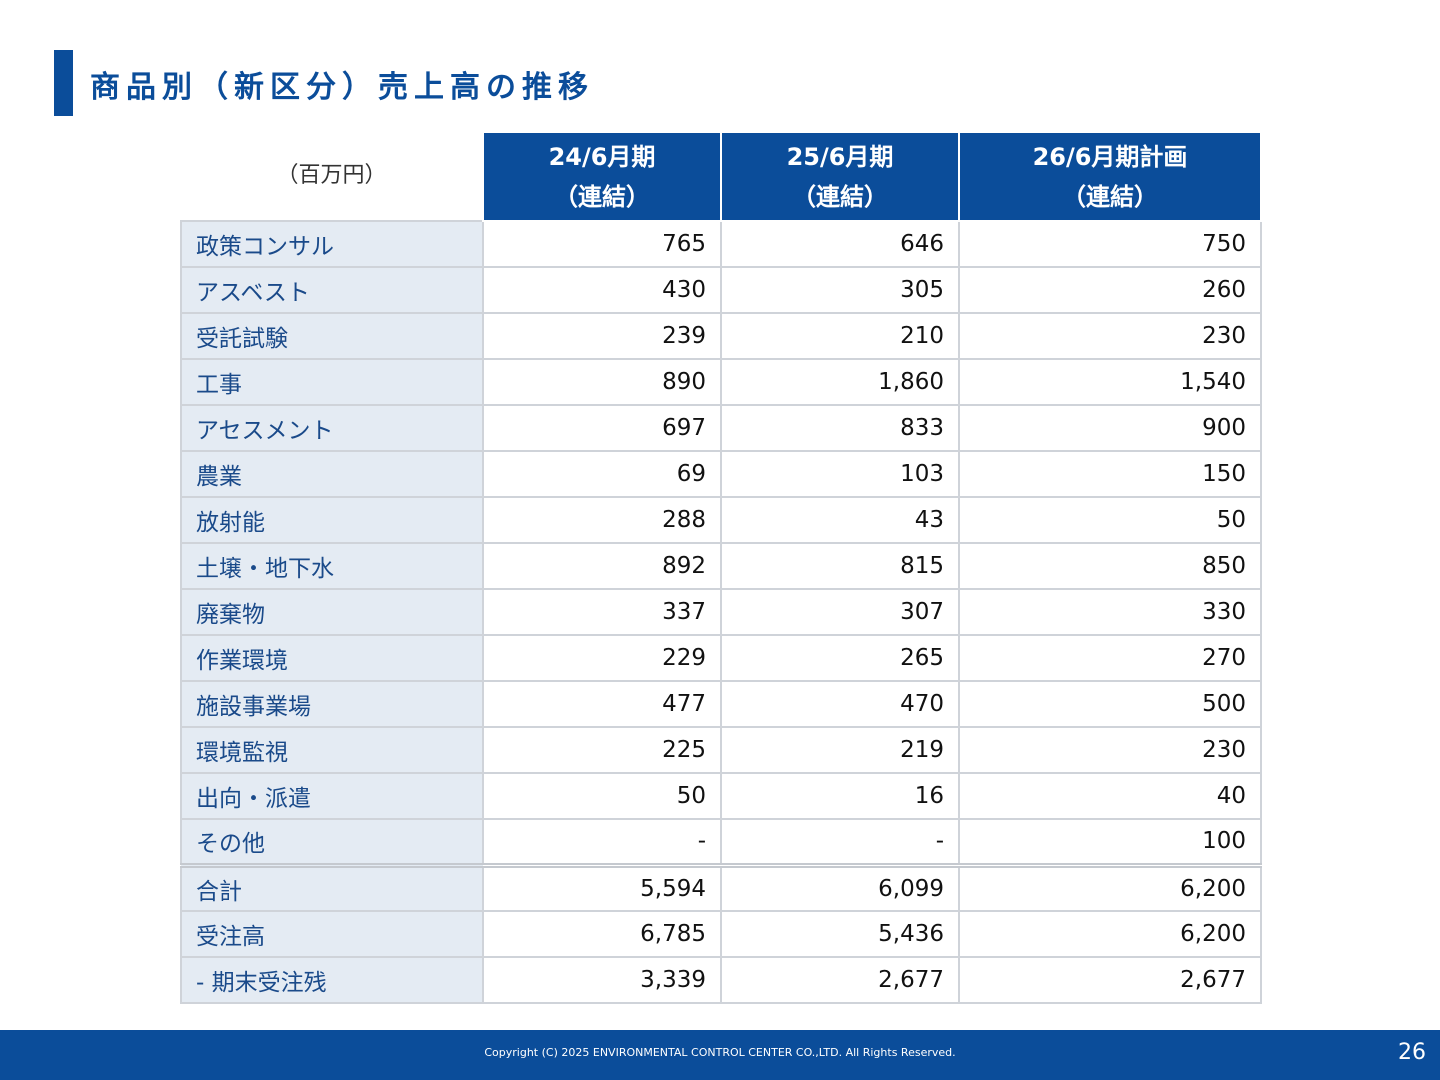  Describe the element at coordinates (840, 176) in the screenshot. I see `column-header-fy25: 25/6月期 （連結）` at that location.